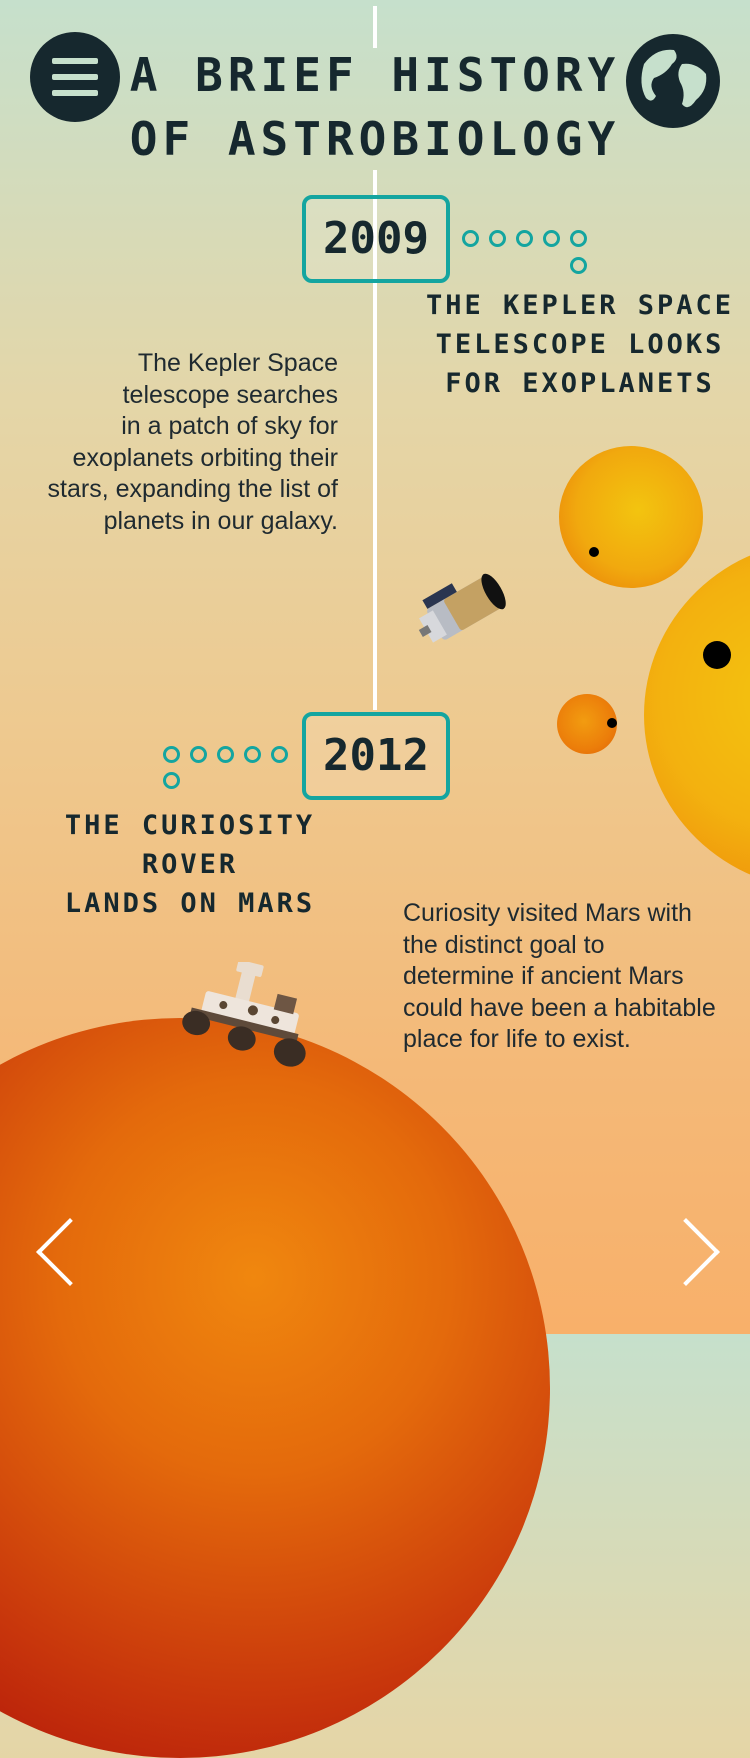 The width and height of the screenshot is (750, 1758). Describe the element at coordinates (559, 1007) in the screenshot. I see `body-line: could have been a habitable` at that location.